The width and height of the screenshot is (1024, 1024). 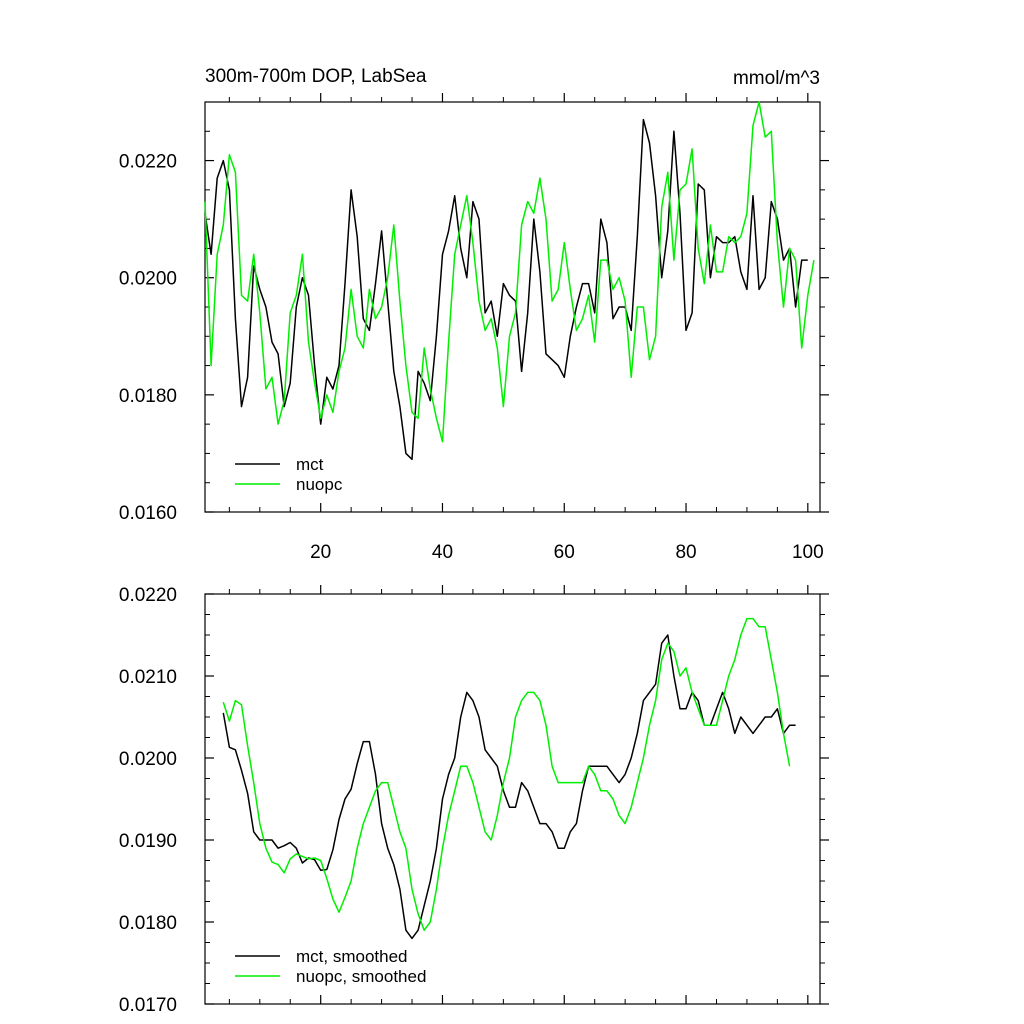 What do you see at coordinates (442, 552) in the screenshot?
I see `x-tick-label: 40` at bounding box center [442, 552].